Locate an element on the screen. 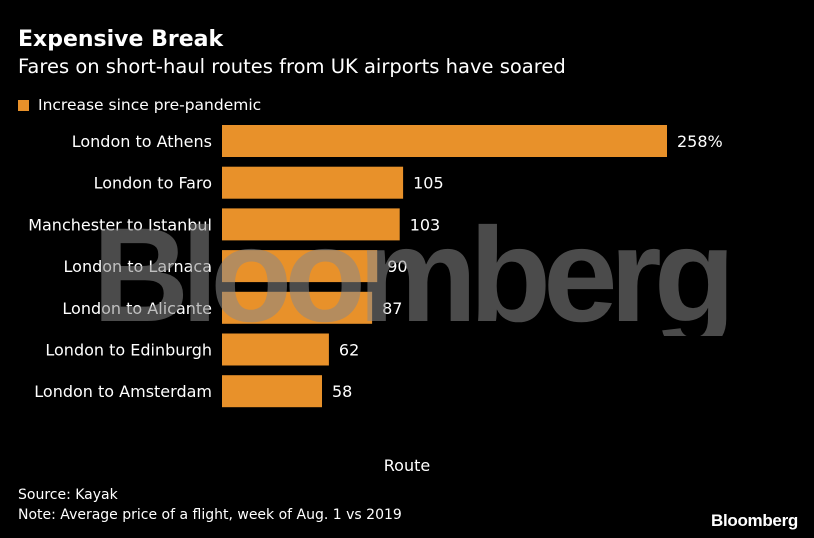 The image size is (814, 538). source-text: Source: Kayak is located at coordinates (68, 495).